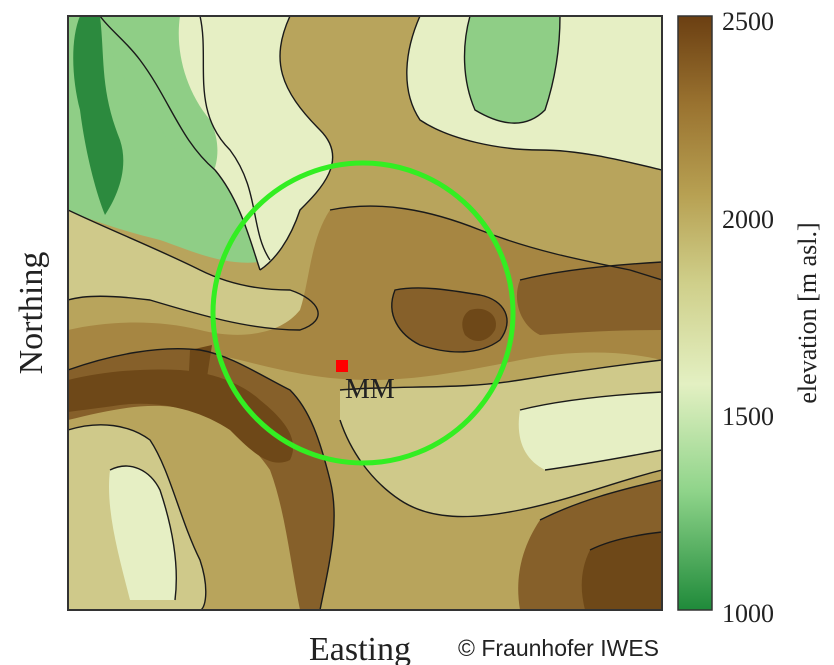 The image size is (834, 665). Describe the element at coordinates (342, 366) in the screenshot. I see `met-mast-marker` at that location.